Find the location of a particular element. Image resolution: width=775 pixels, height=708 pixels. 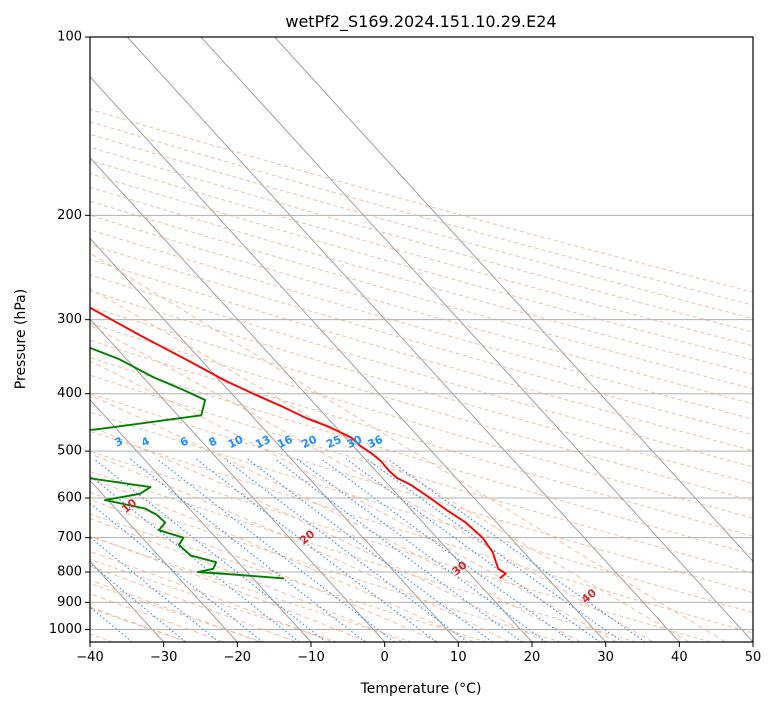

x-tick-label: −30 is located at coordinates (163, 657).